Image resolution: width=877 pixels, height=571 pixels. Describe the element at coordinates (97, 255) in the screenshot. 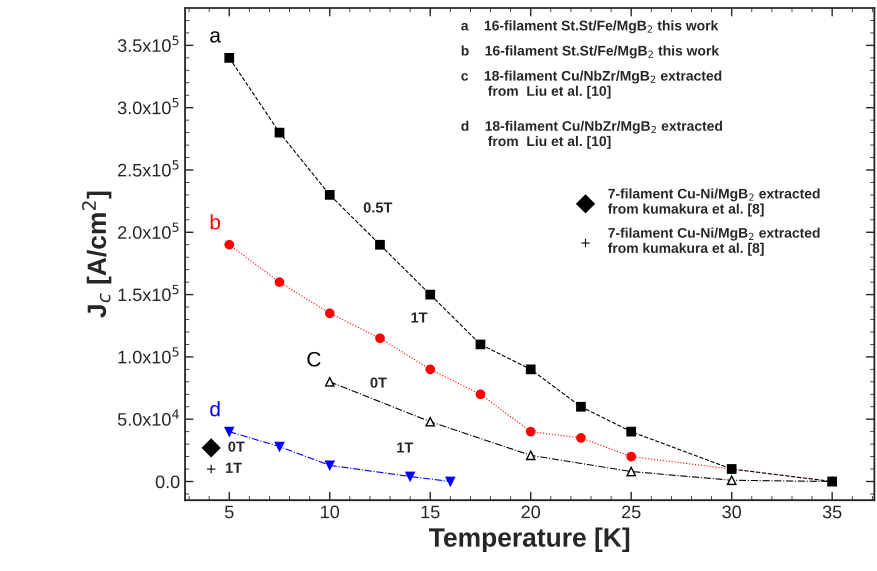

I see `y-axis-title: J$_{c}$ [A/cm$^{2}$]` at that location.